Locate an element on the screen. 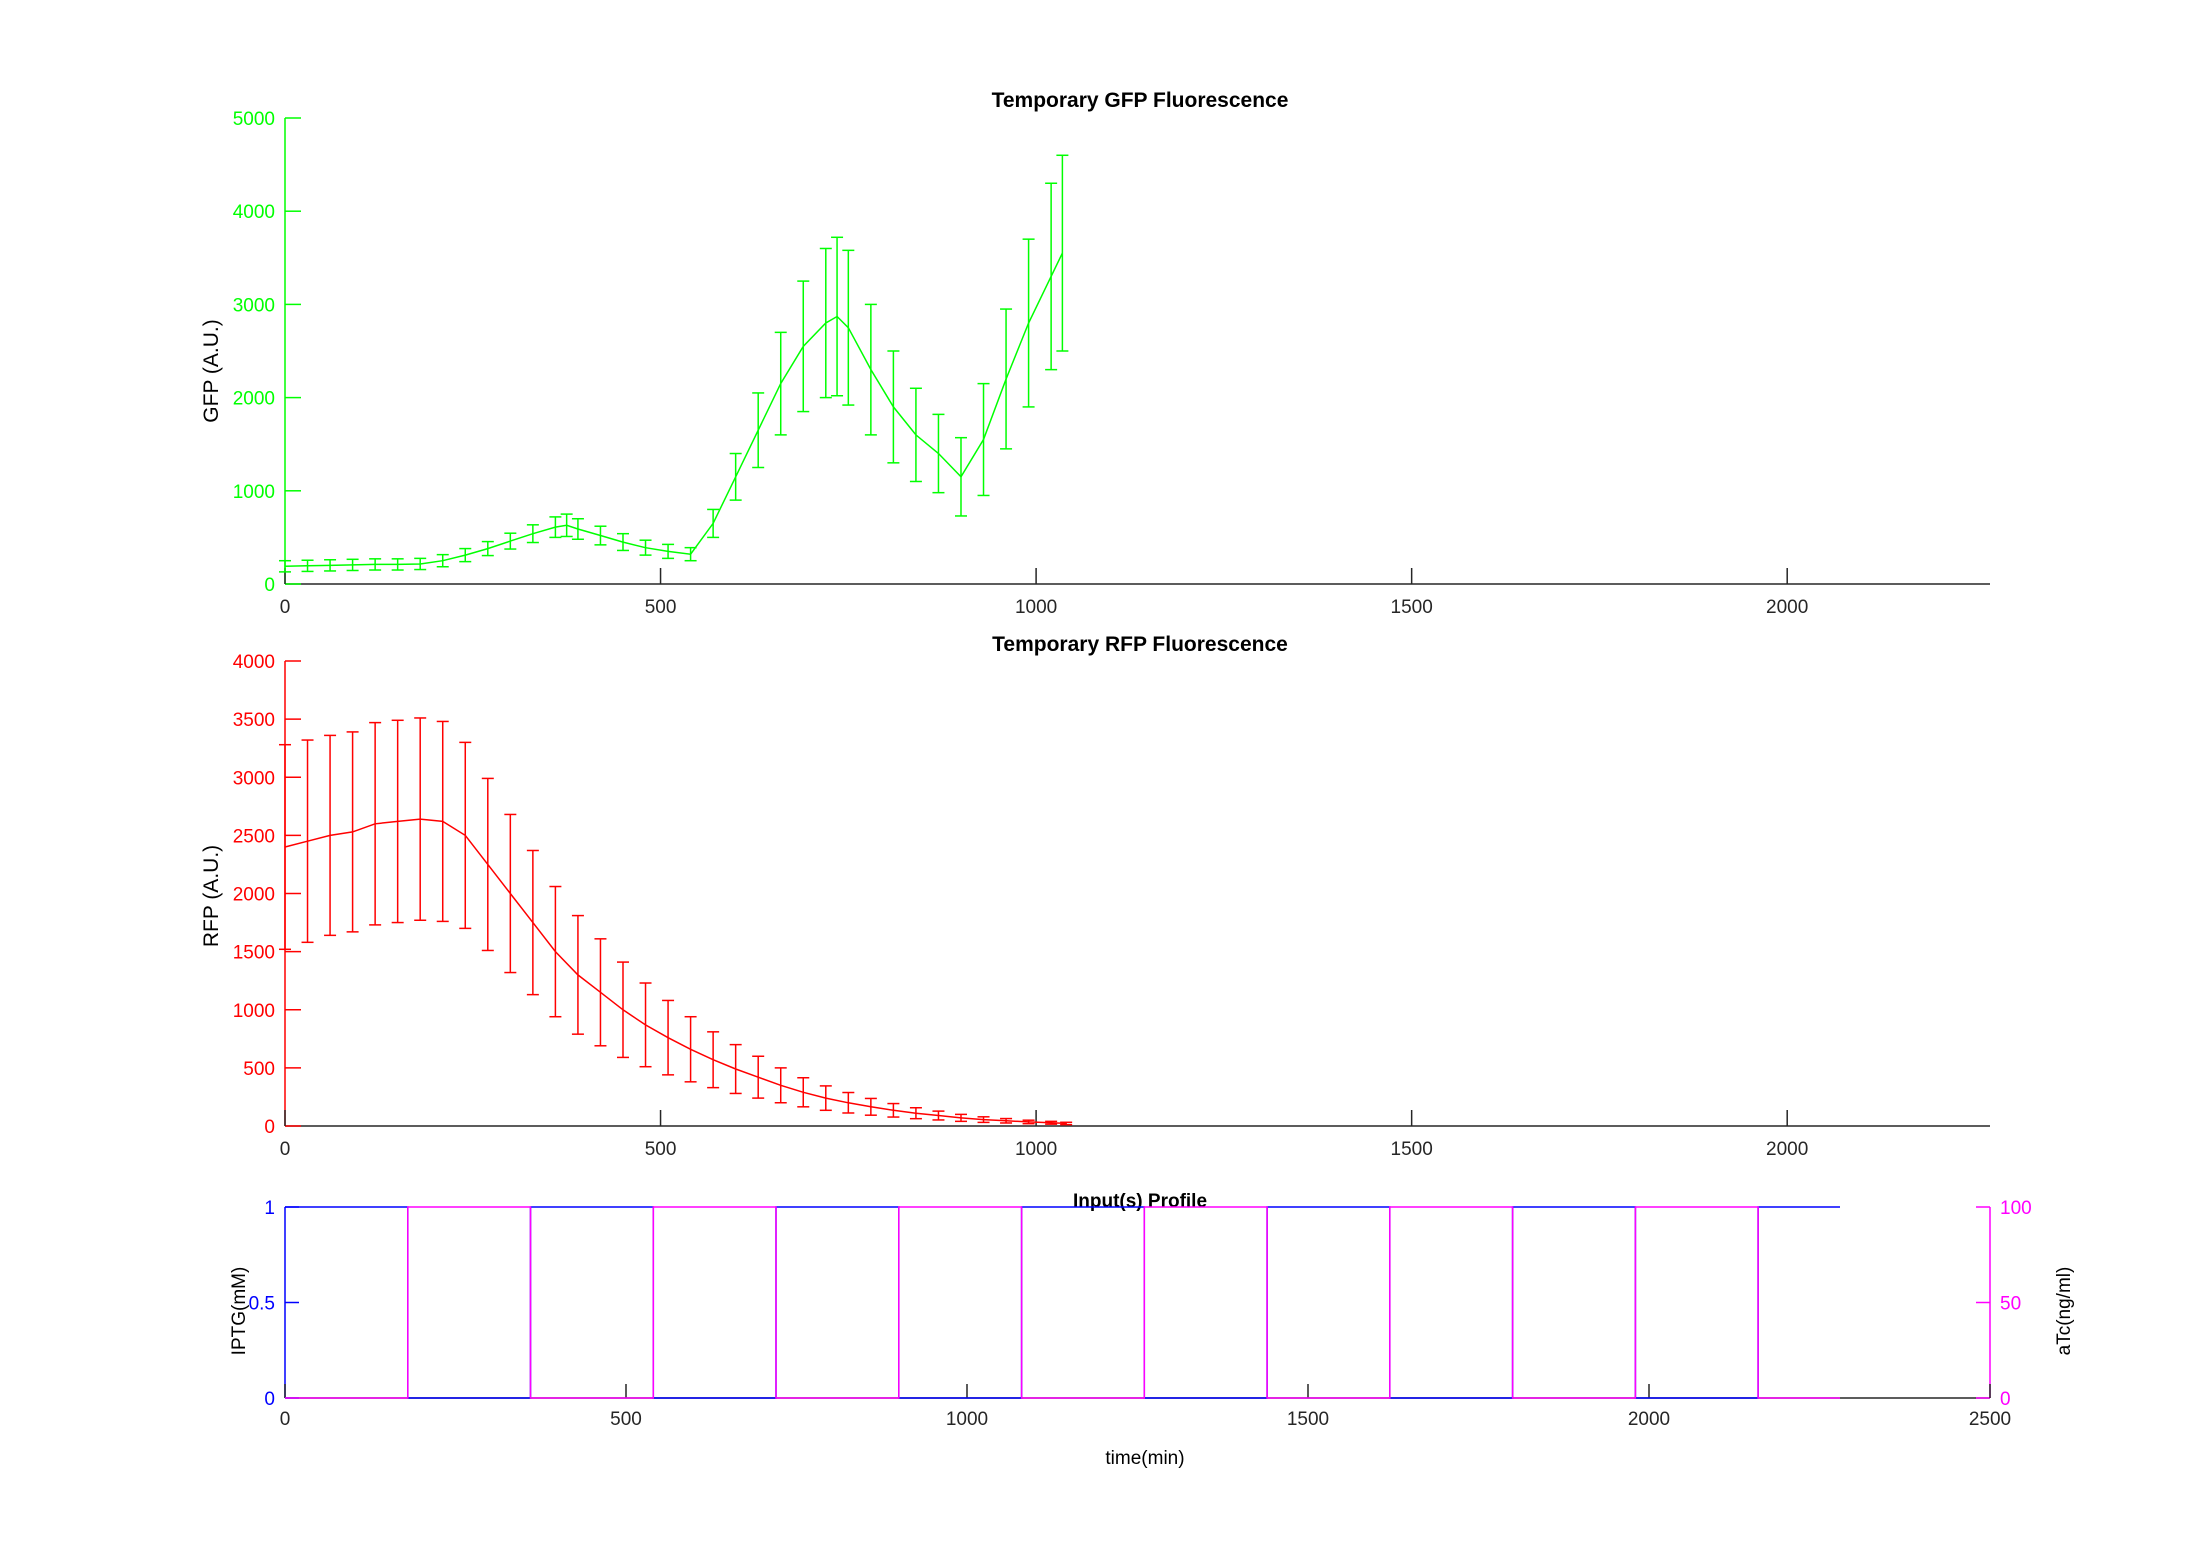  gfp-xtick-label: 1500 is located at coordinates (1412, 607).